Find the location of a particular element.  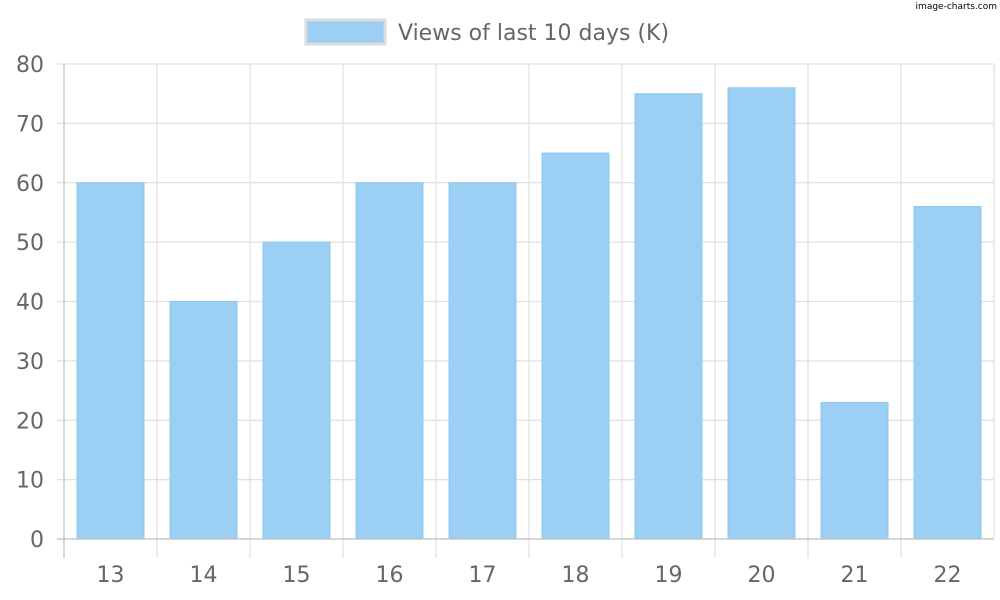

y-tick-label: 0 is located at coordinates (37, 540).